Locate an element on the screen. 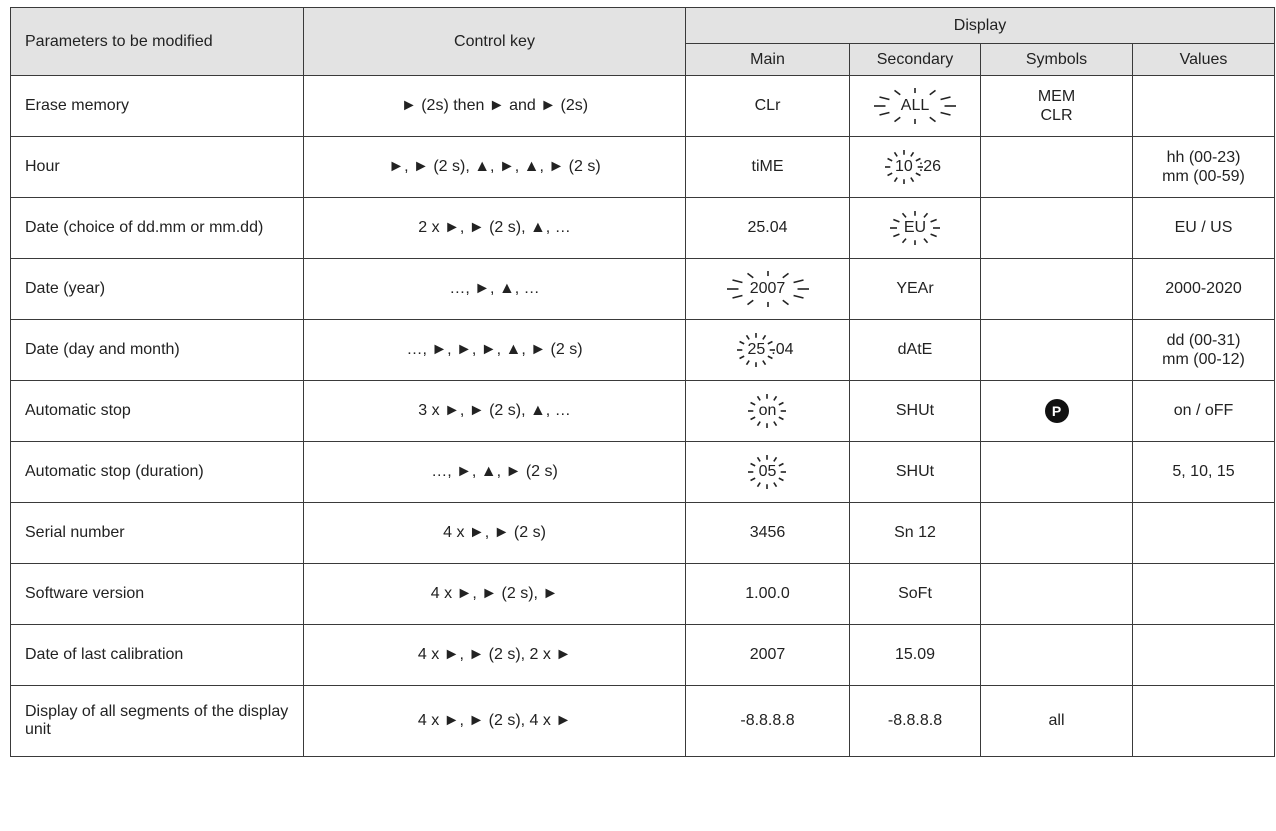 The image size is (1276, 831). main-cell: 1.00.0 is located at coordinates (767, 594).